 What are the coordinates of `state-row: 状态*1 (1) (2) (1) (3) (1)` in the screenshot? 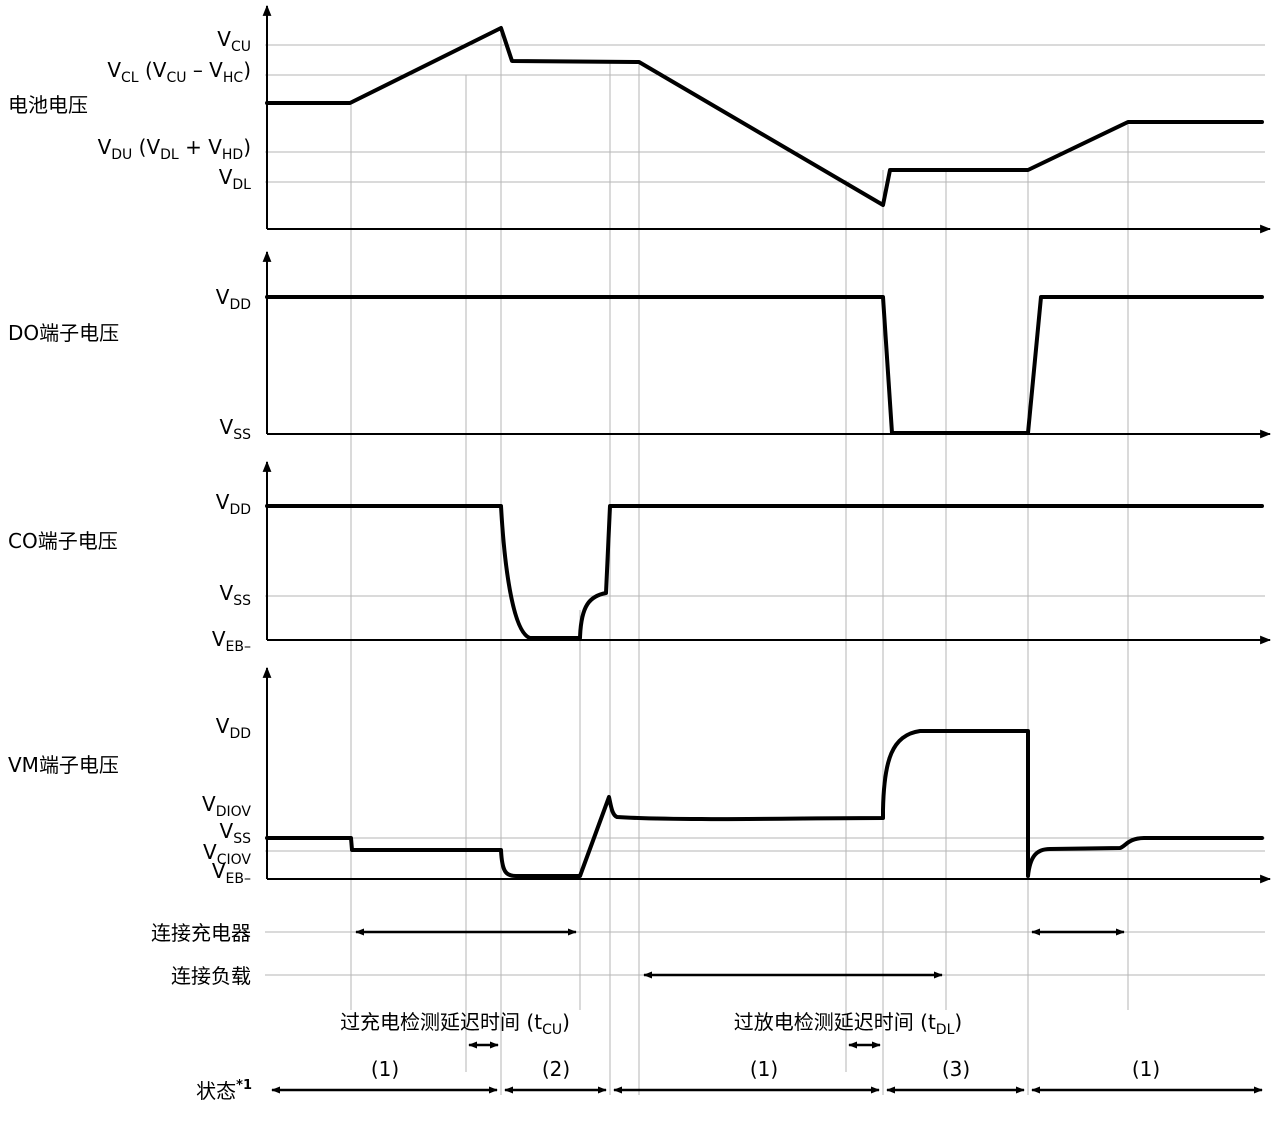 It's located at (729, 1080).